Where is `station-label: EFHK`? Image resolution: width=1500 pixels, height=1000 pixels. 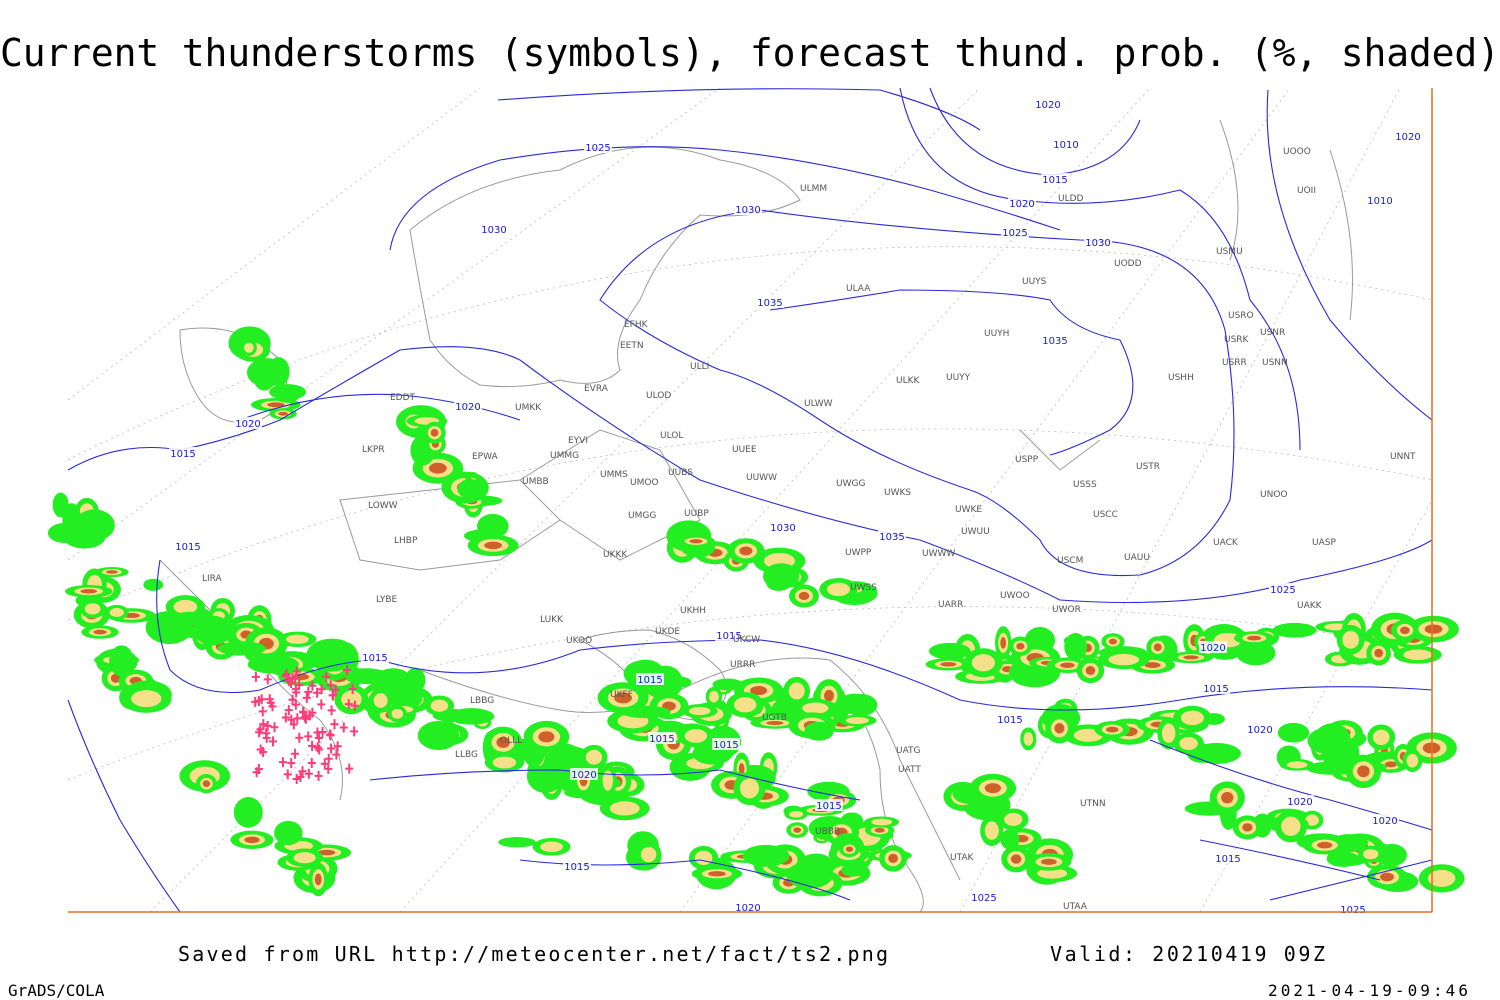 station-label: EFHK is located at coordinates (636, 325).